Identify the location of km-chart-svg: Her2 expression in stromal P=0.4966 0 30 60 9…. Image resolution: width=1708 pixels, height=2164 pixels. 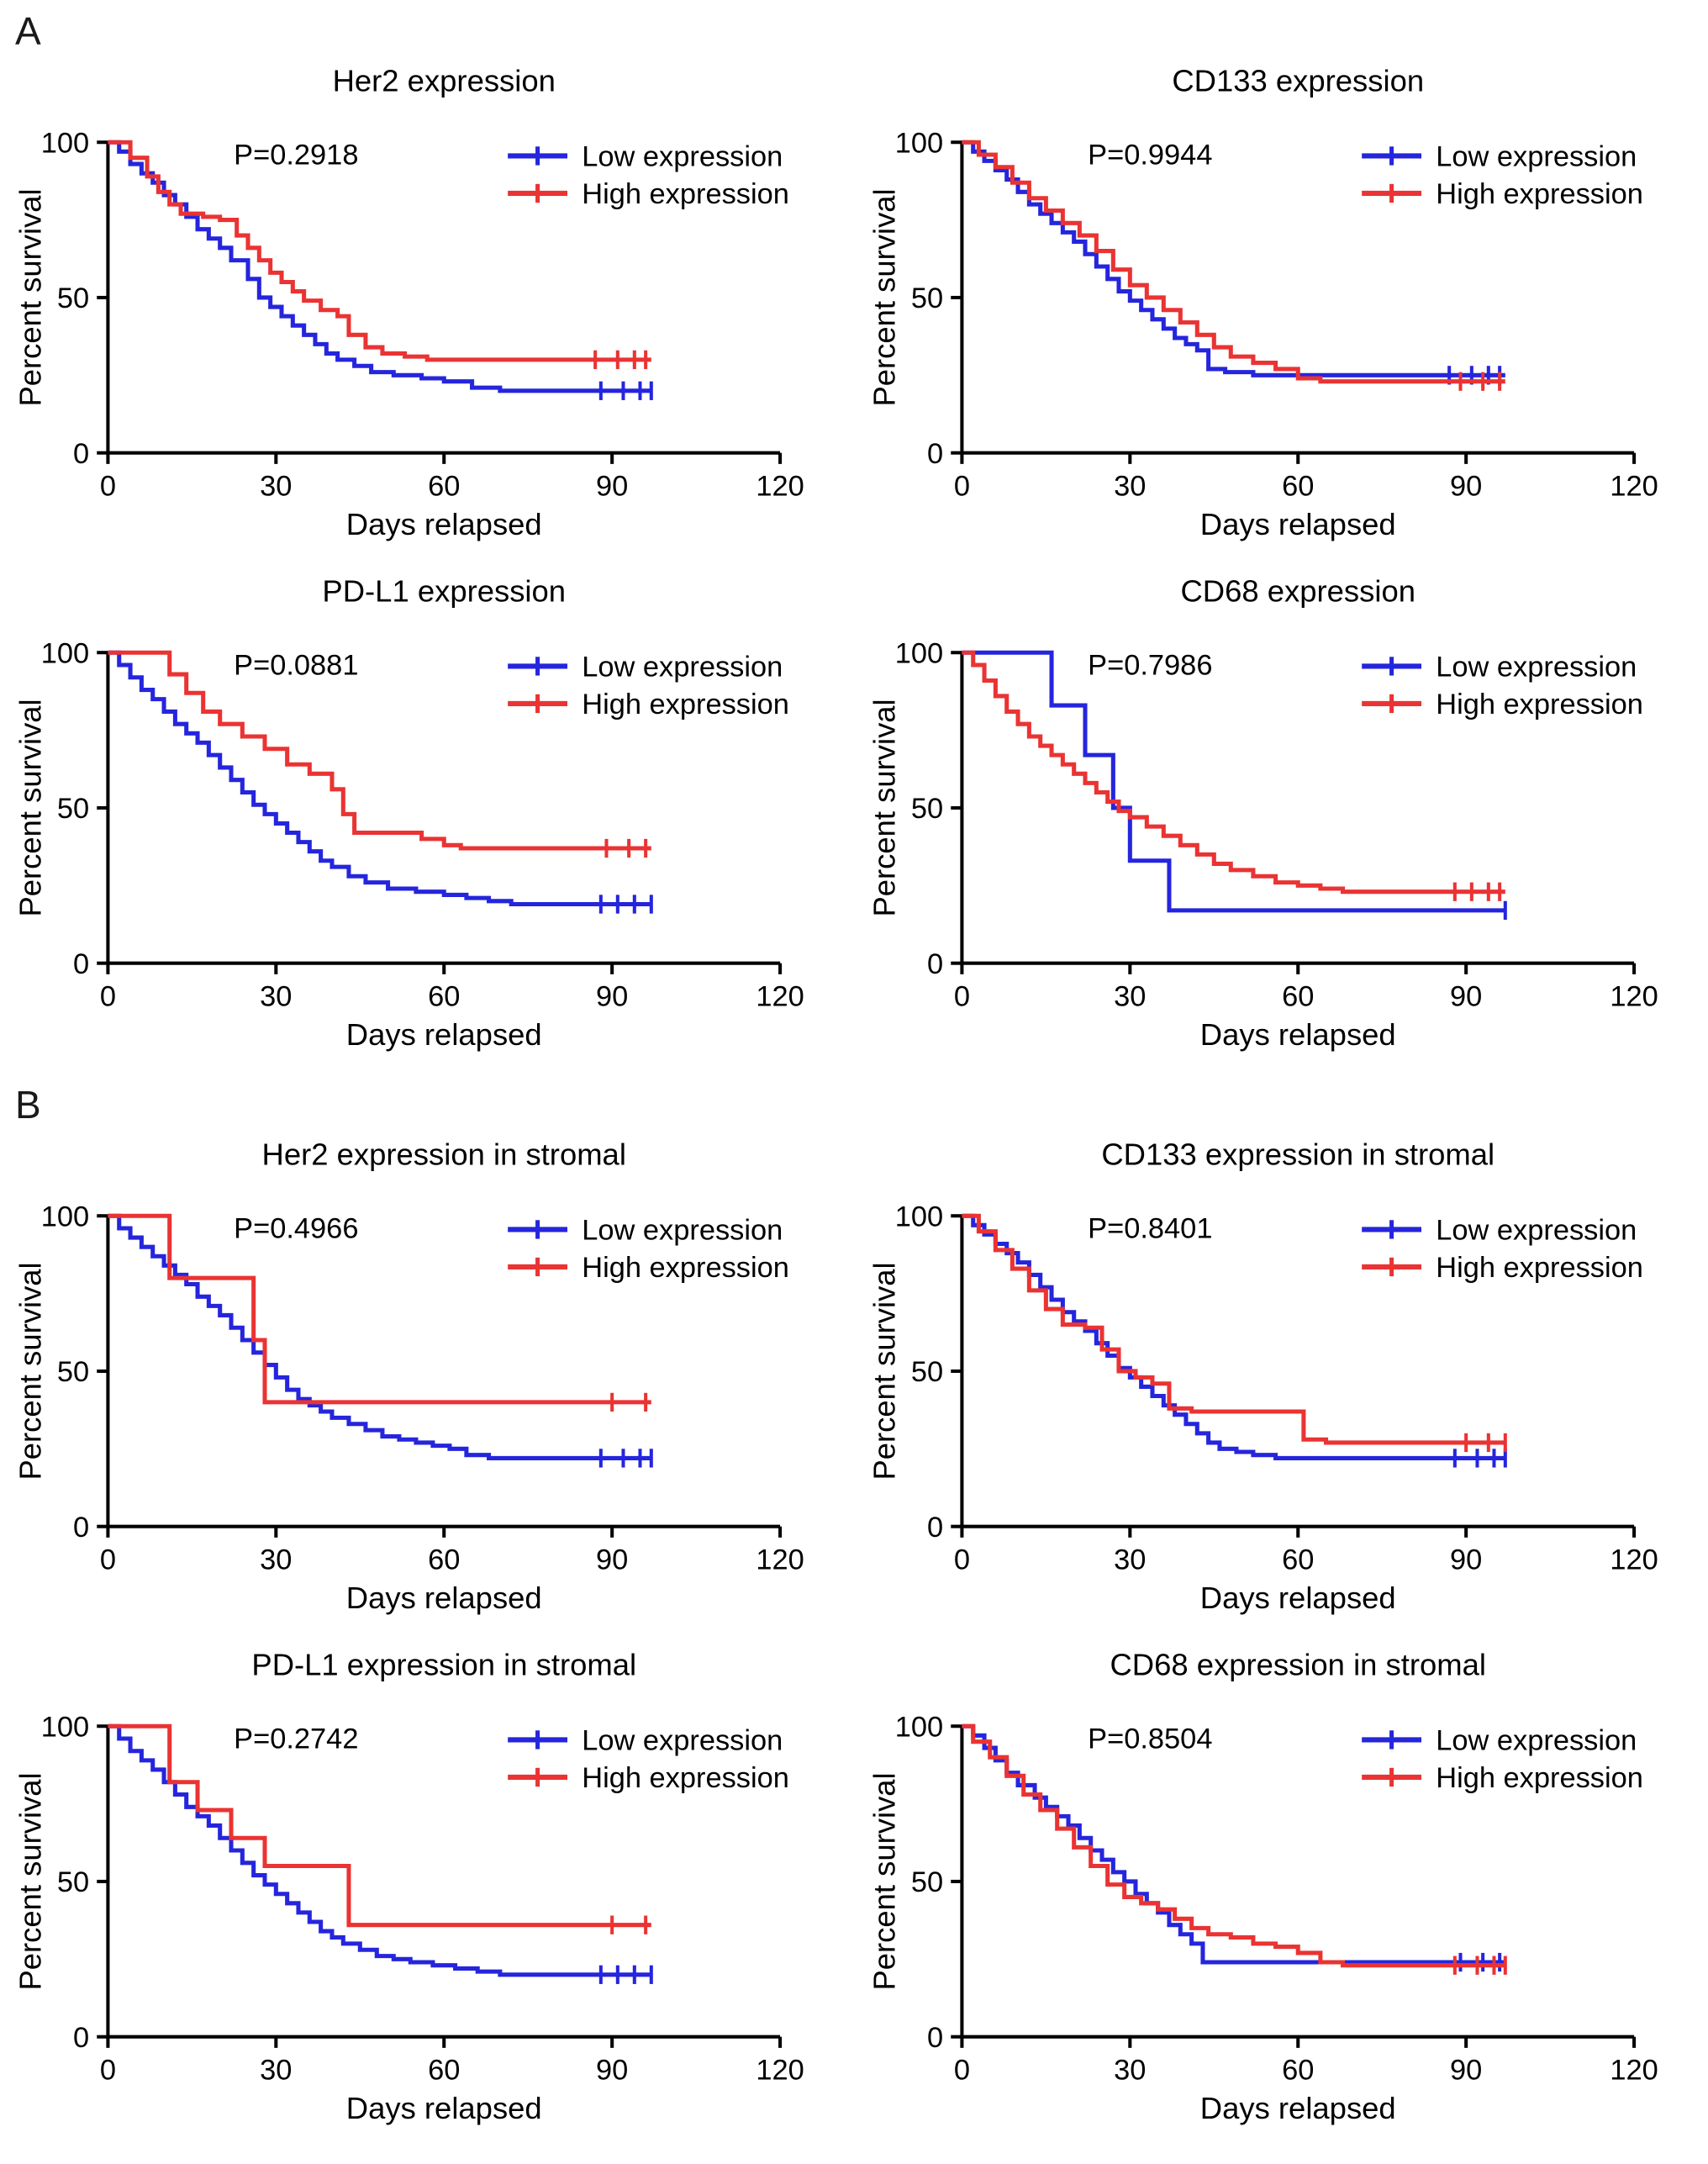
(408, 1376).